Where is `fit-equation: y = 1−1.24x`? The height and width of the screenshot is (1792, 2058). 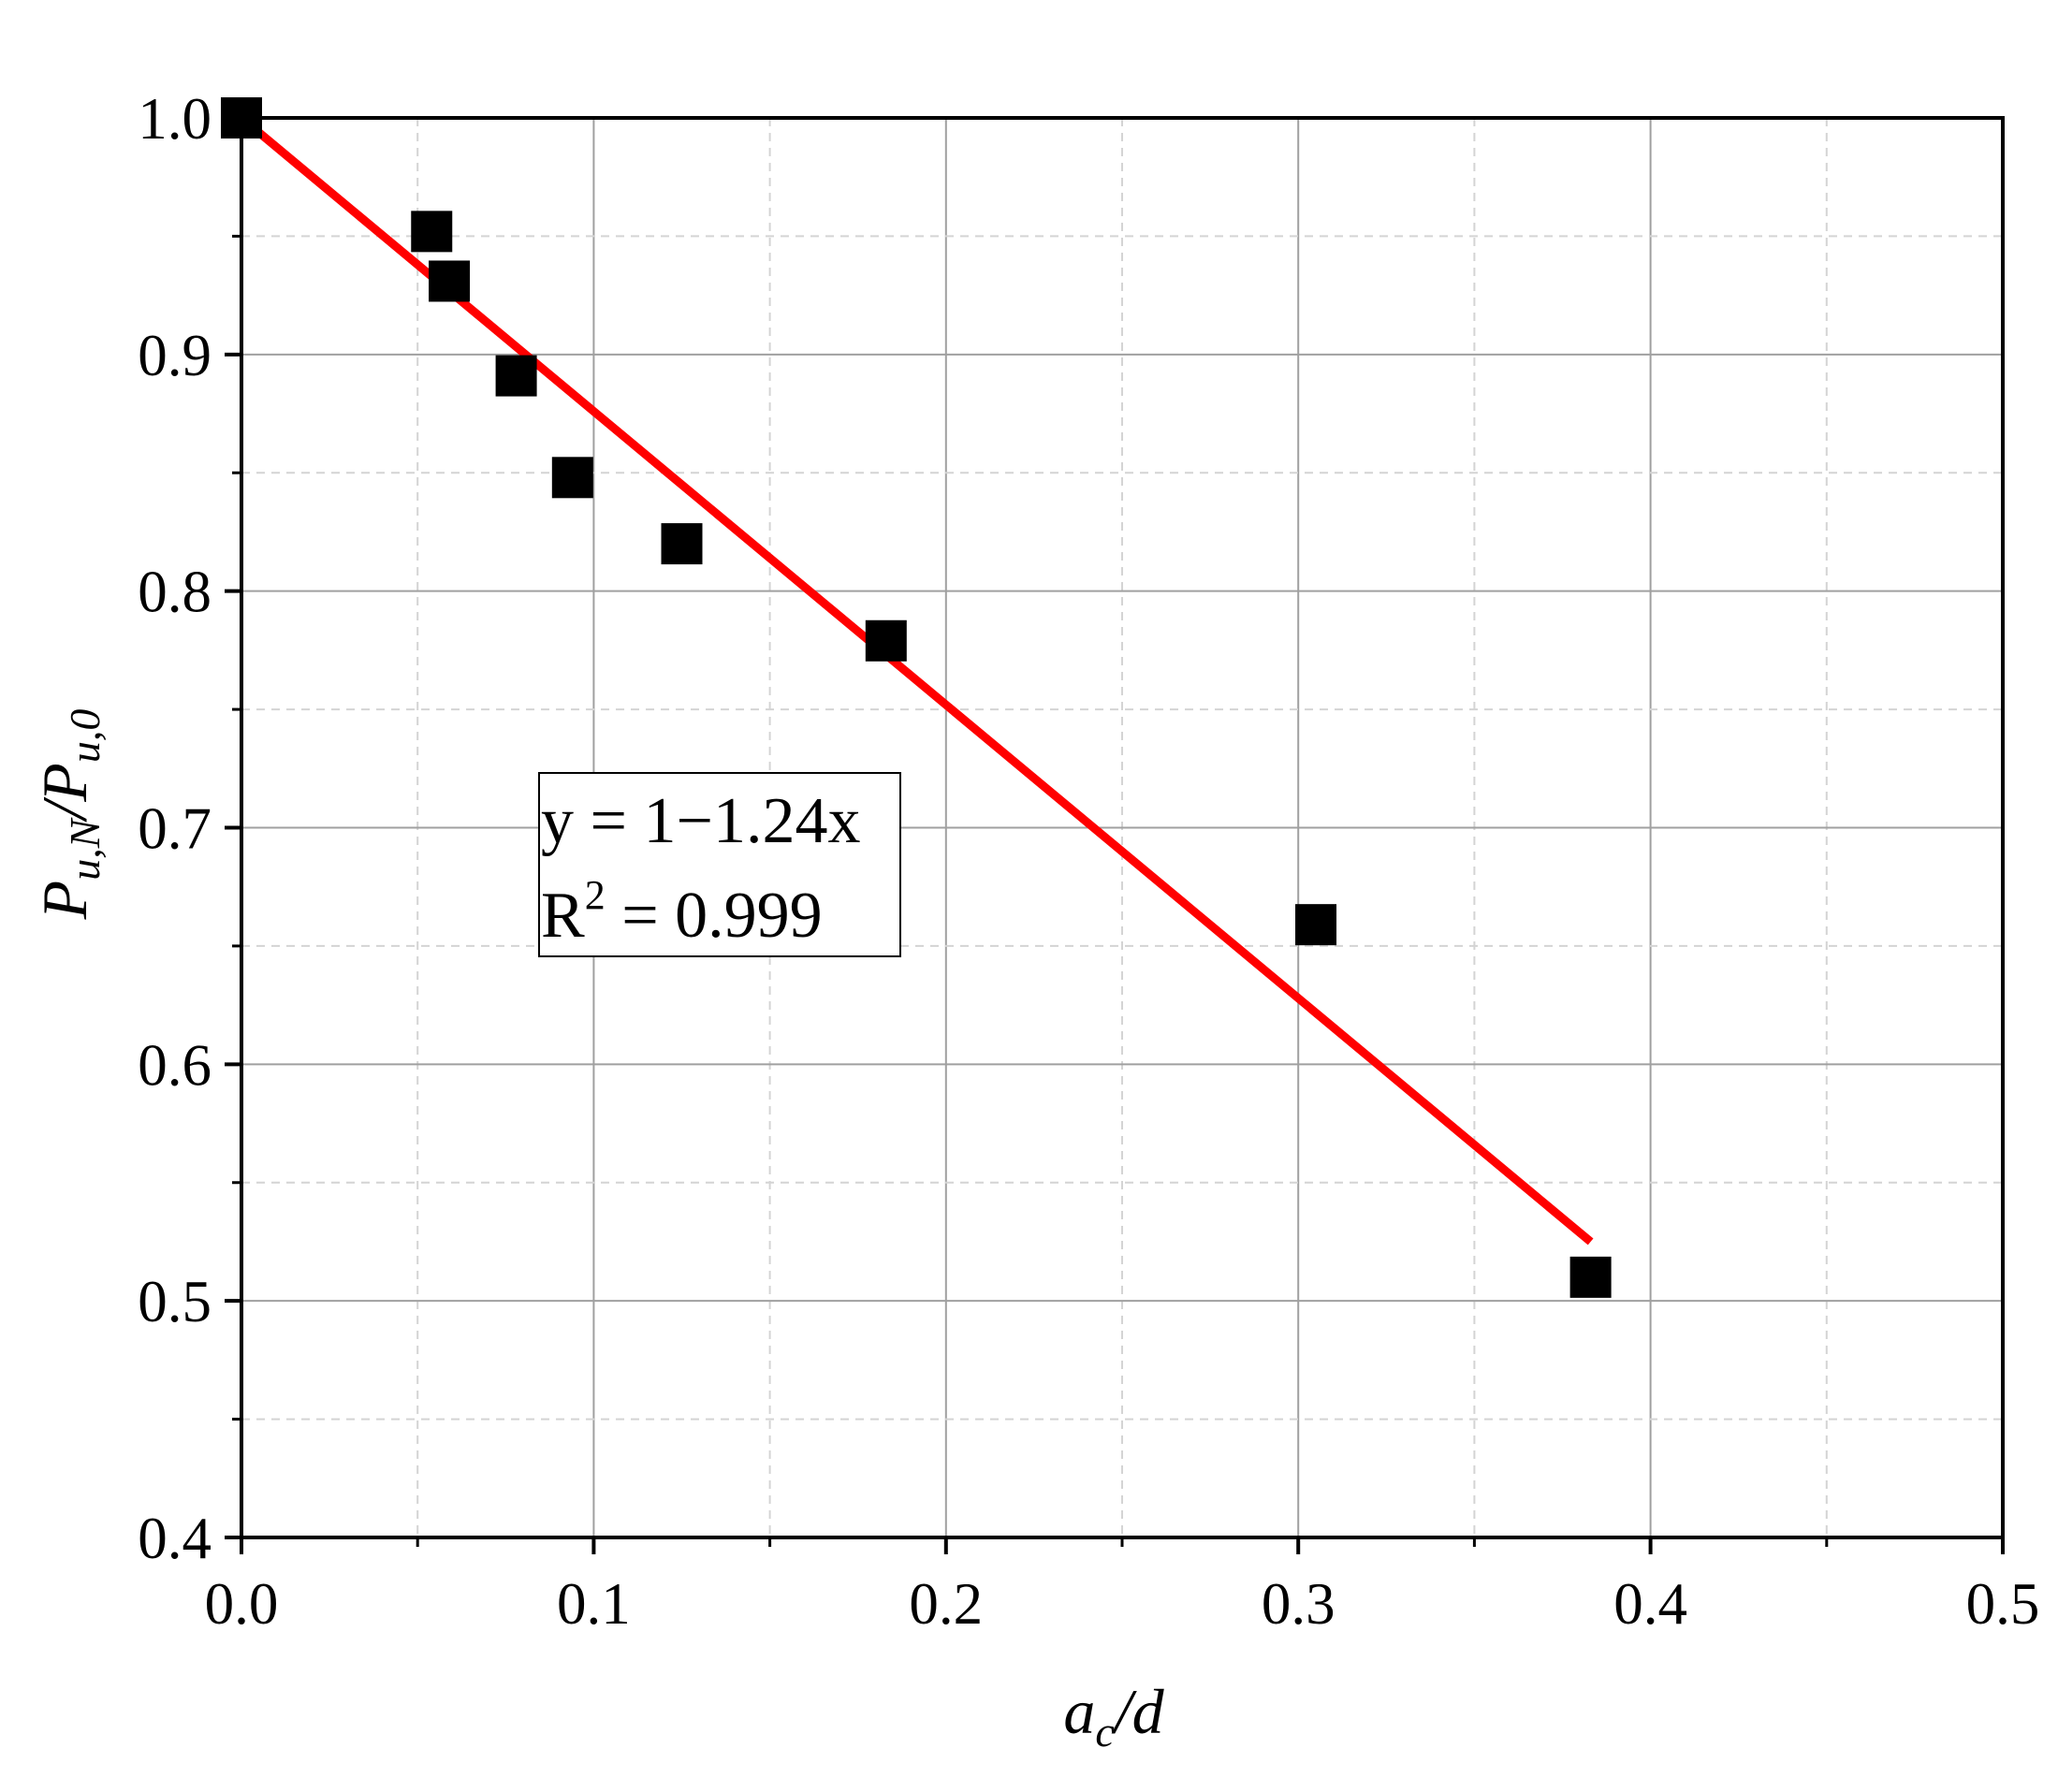 fit-equation: y = 1−1.24x is located at coordinates (701, 821).